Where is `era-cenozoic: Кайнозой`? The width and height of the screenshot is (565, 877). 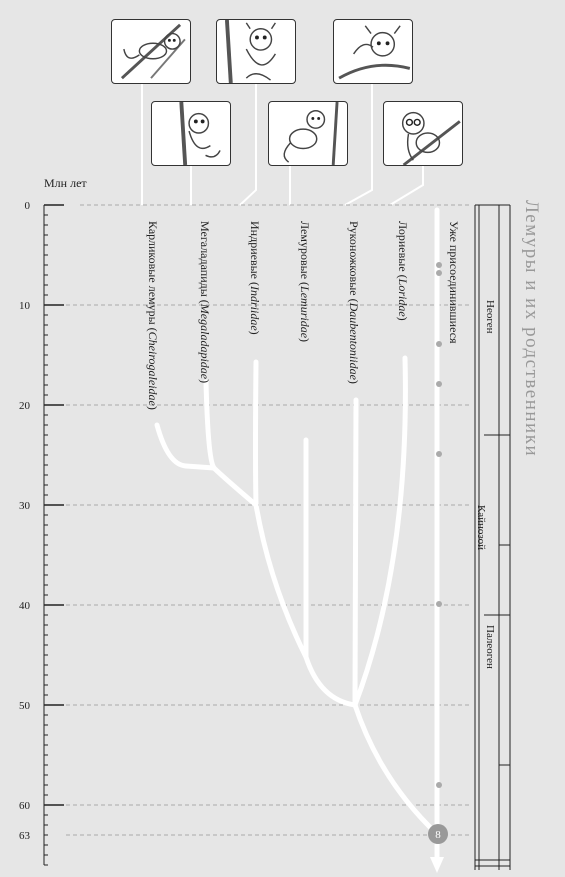 era-cenozoic: Кайнозой is located at coordinates (481, 527).